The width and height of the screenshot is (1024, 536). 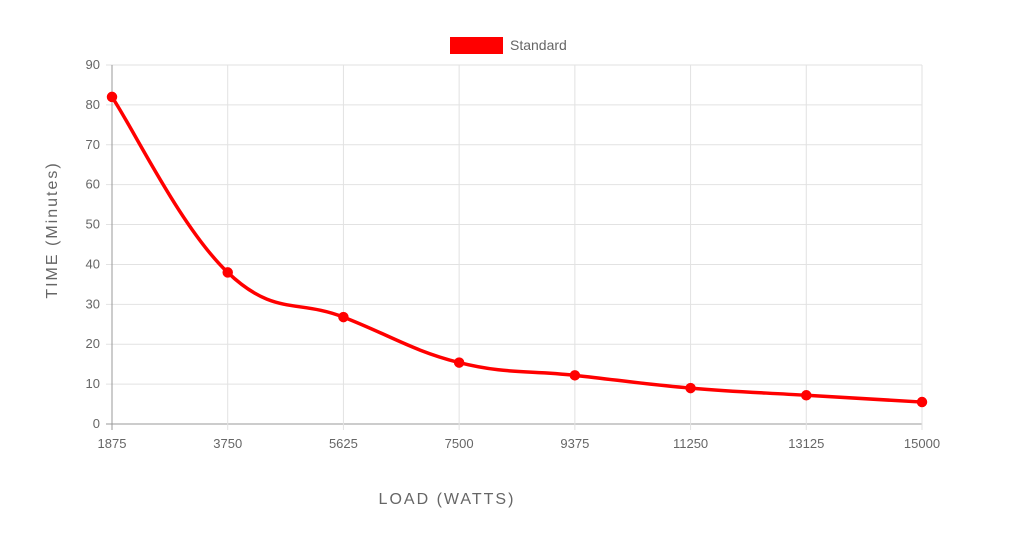 What do you see at coordinates (52, 229) in the screenshot?
I see `y-axis-title: TIME (Minutes)` at bounding box center [52, 229].